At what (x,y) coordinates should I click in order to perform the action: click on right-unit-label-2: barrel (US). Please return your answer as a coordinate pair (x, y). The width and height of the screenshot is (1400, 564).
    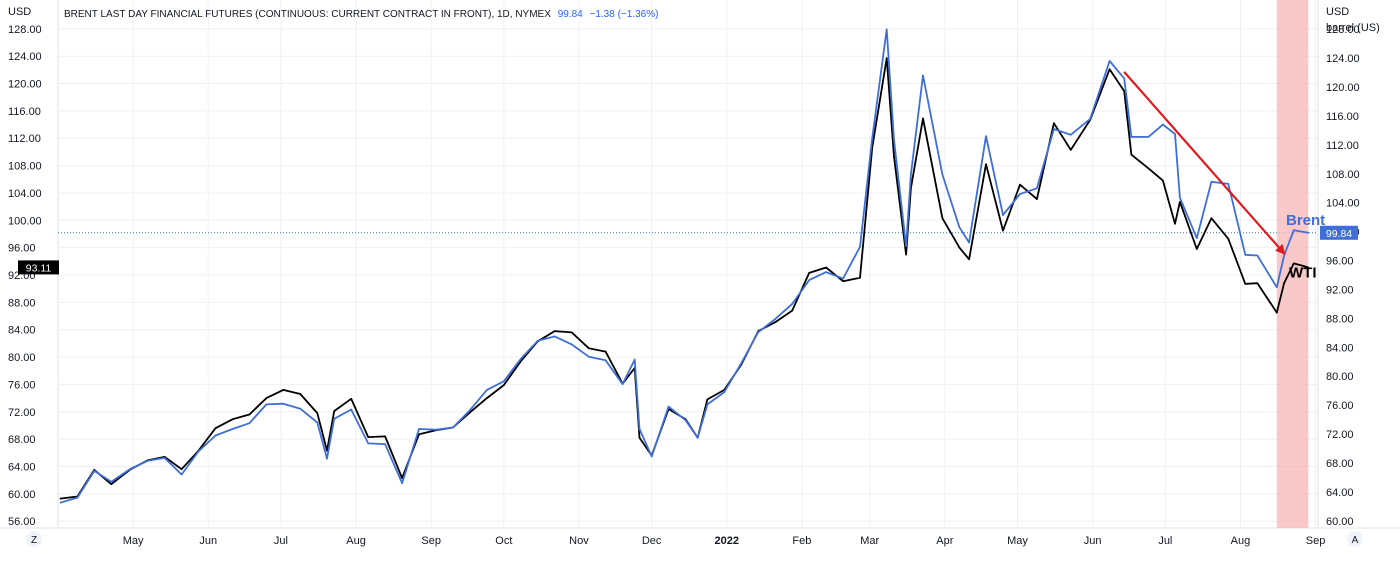
    Looking at the image, I should click on (1353, 28).